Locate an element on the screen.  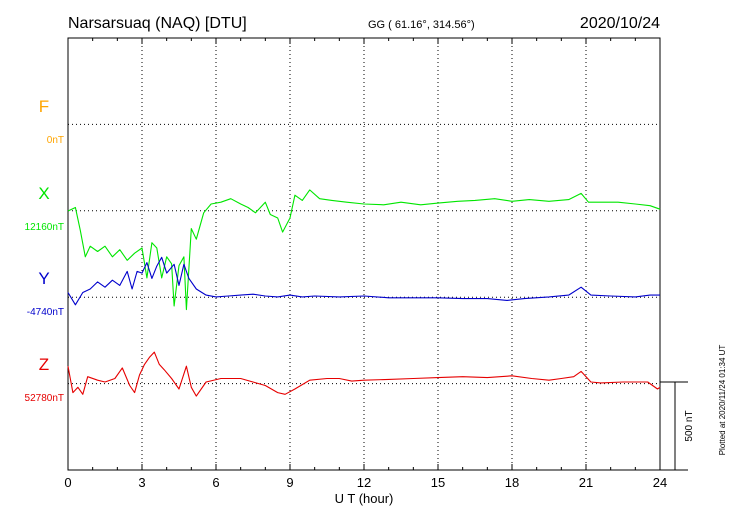
plotted-at-note: Plotted at 2020/11/24 01:34 UT is located at coordinates (722, 400).